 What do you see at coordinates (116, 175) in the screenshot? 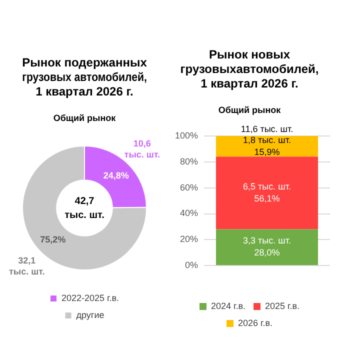
I see `text: 24,8%` at bounding box center [116, 175].